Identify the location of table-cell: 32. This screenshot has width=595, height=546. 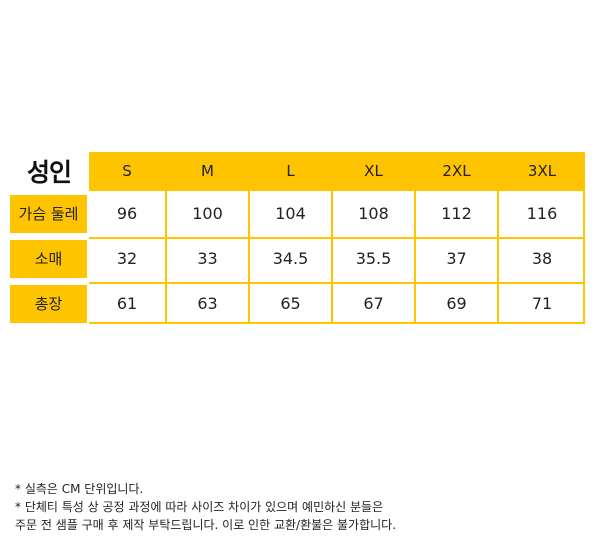
(127, 258).